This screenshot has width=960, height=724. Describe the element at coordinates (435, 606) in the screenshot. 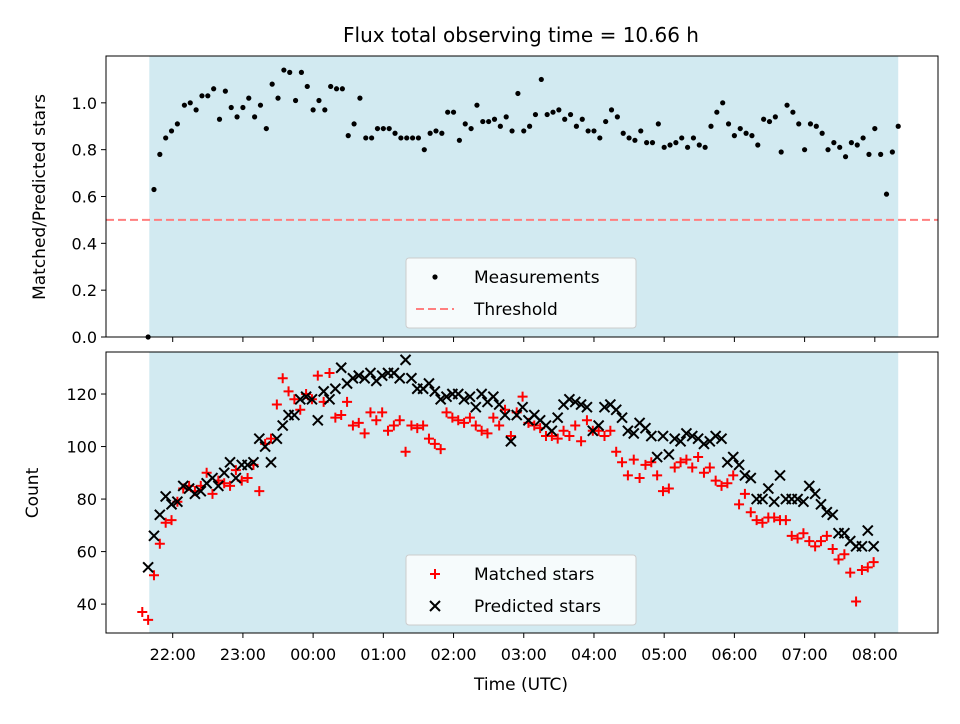

I see `legend-marker-predicted` at that location.